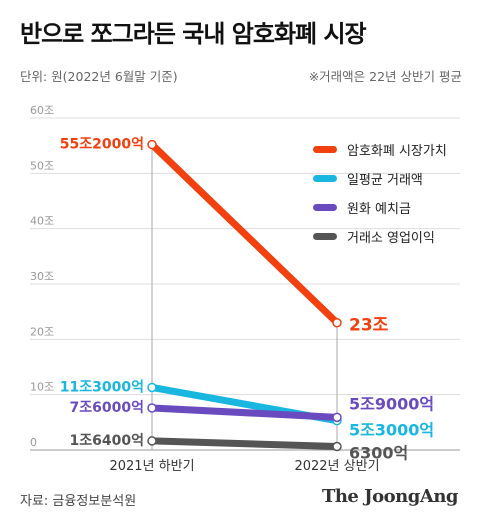 Image resolution: width=480 pixels, height=527 pixels. I want to click on y-tick-label: 0, so click(33, 442).